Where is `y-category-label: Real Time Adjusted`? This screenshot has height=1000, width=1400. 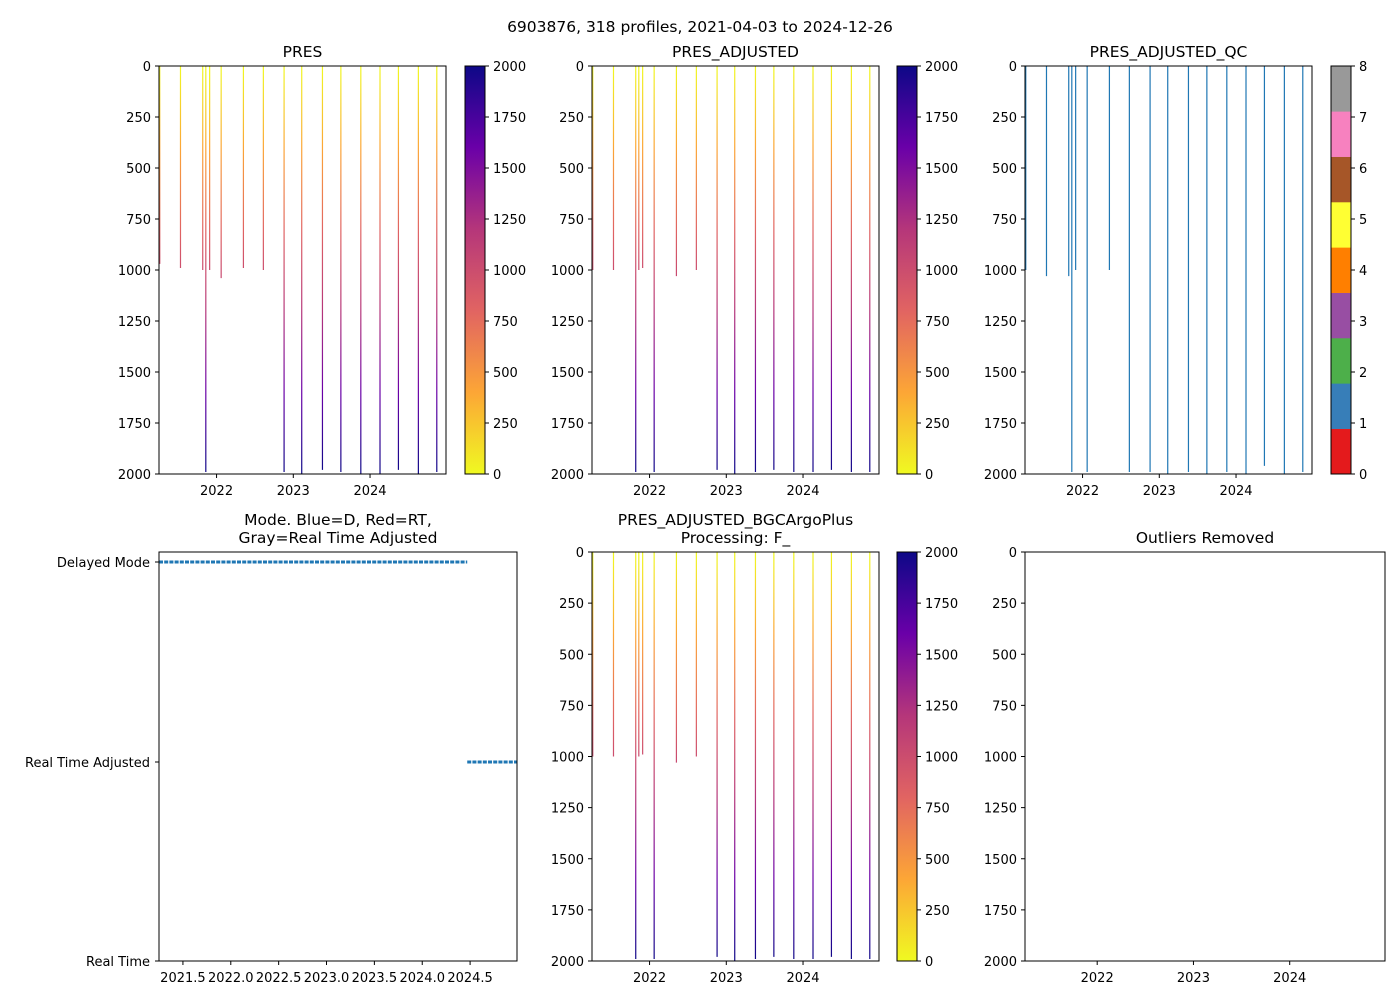 y-category-label: Real Time Adjusted is located at coordinates (87, 763).